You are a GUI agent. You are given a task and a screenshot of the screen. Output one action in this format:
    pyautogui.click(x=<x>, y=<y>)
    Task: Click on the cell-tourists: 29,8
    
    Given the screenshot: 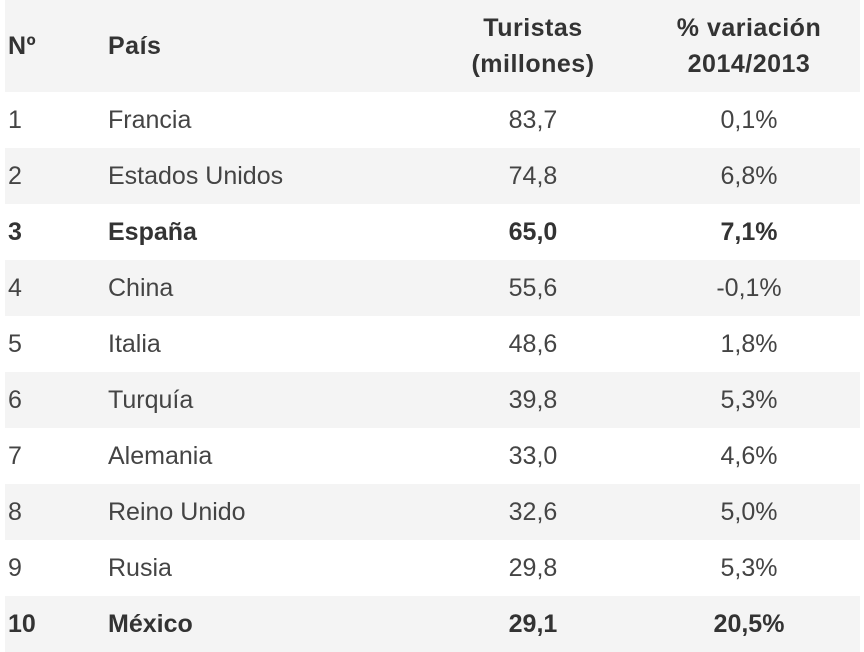 What is the action you would take?
    pyautogui.click(x=533, y=567)
    